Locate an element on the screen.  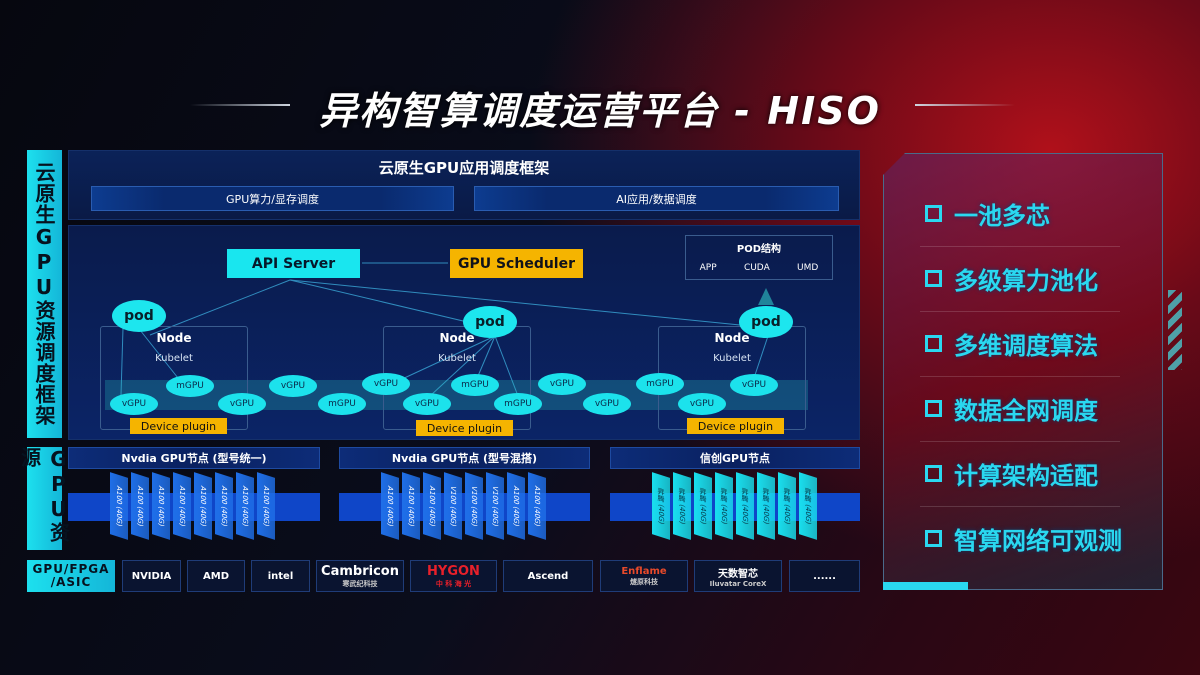
feature-label: 多维调度算法 is located at coordinates (1026, 346).